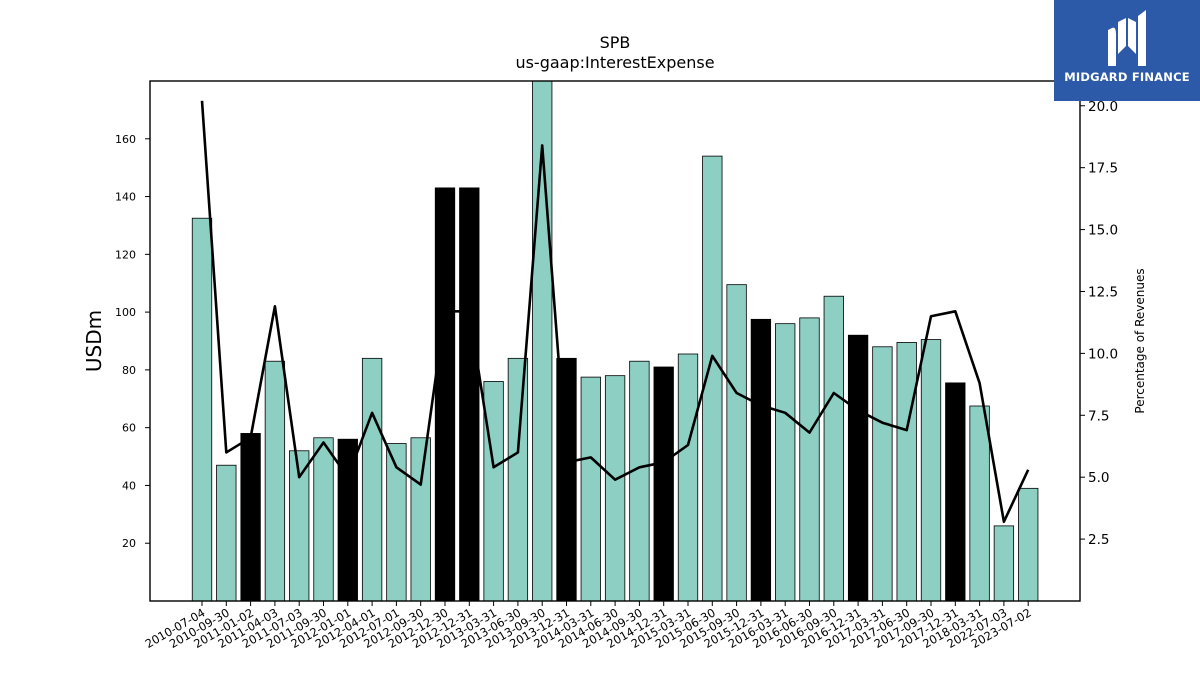 The height and width of the screenshot is (675, 1200). What do you see at coordinates (1103, 107) in the screenshot?
I see `y2-tick-label: 20.0` at bounding box center [1103, 107].